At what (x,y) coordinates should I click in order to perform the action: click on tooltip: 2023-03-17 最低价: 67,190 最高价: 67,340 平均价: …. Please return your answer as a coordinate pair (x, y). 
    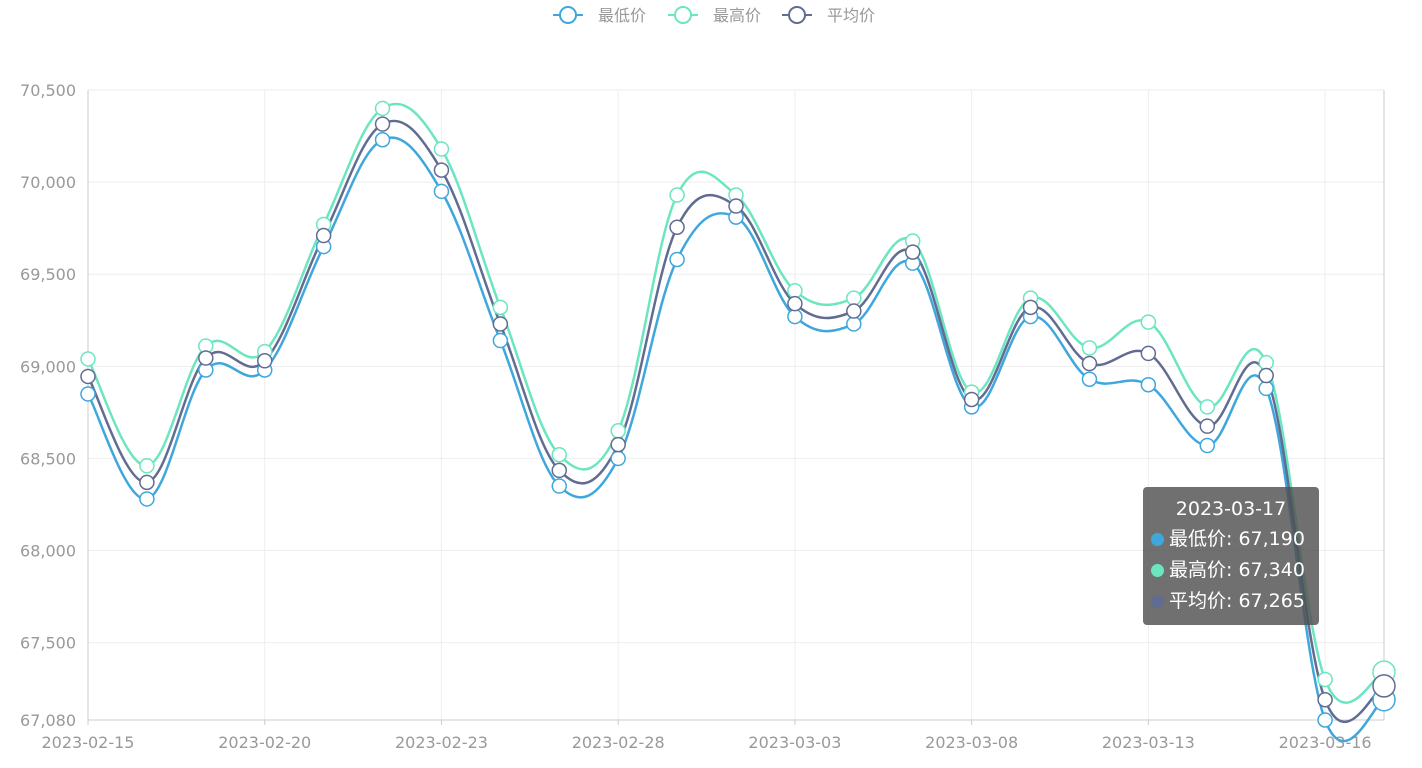
    Looking at the image, I should click on (1231, 556).